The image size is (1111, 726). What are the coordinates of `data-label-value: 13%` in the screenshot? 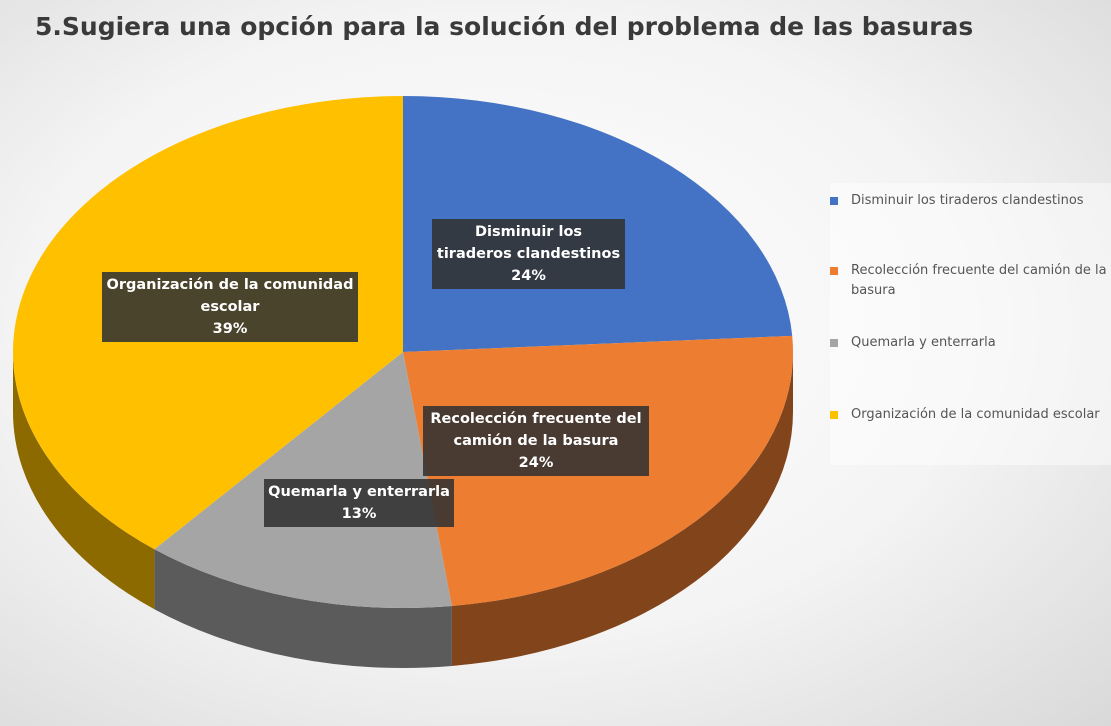 It's located at (359, 514).